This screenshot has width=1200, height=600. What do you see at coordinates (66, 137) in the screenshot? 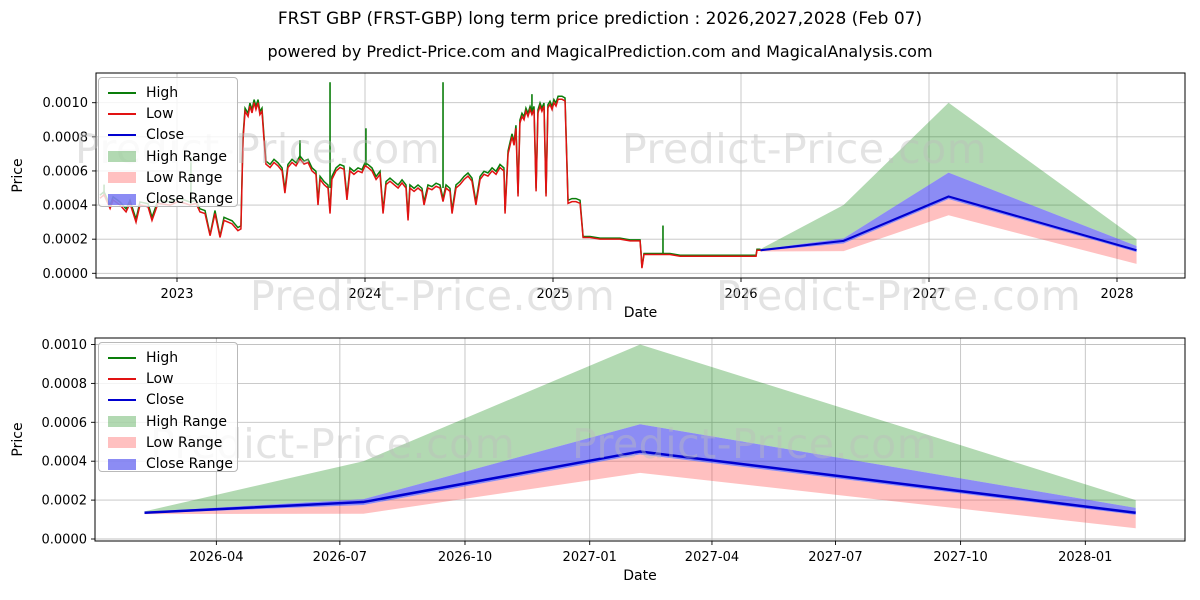
I see `top-chart-ytick-label: 0.0008` at bounding box center [66, 137].